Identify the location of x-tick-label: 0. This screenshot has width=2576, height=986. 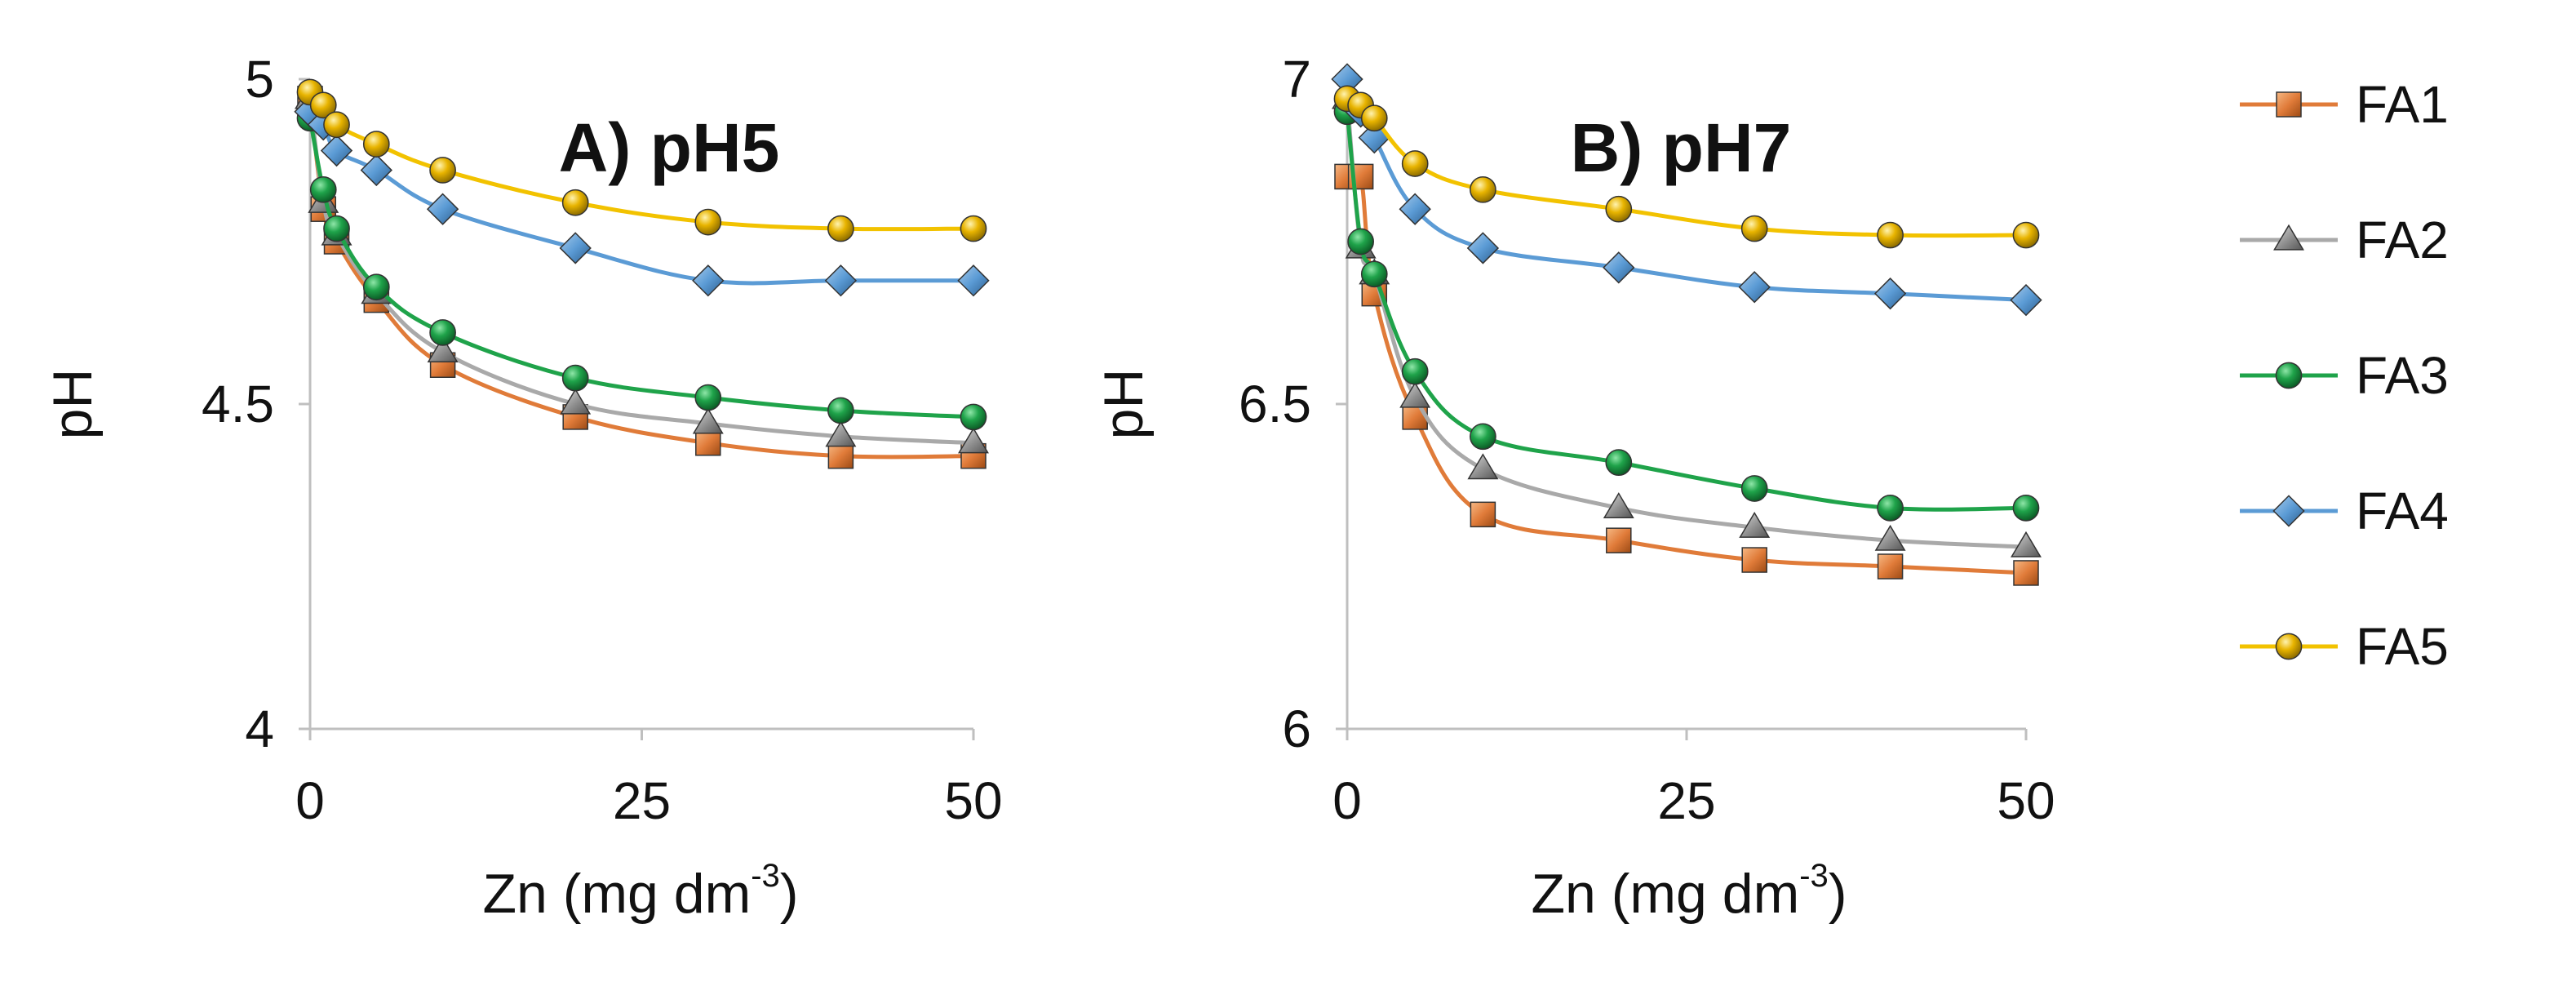
(310, 800).